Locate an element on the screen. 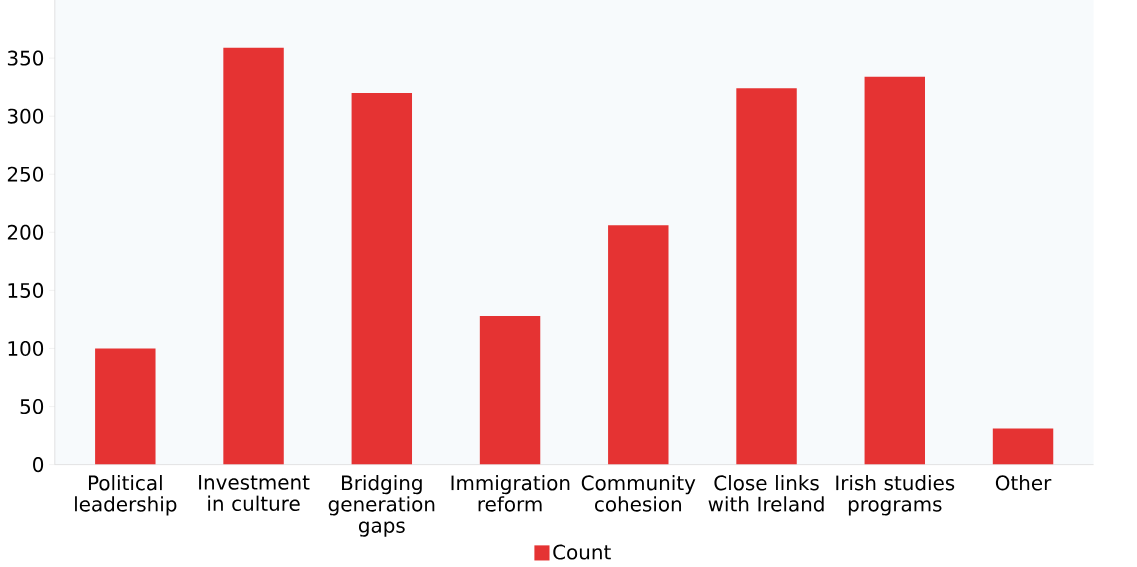 This screenshot has height=567, width=1137. y-tick-label: 150 is located at coordinates (26, 291).